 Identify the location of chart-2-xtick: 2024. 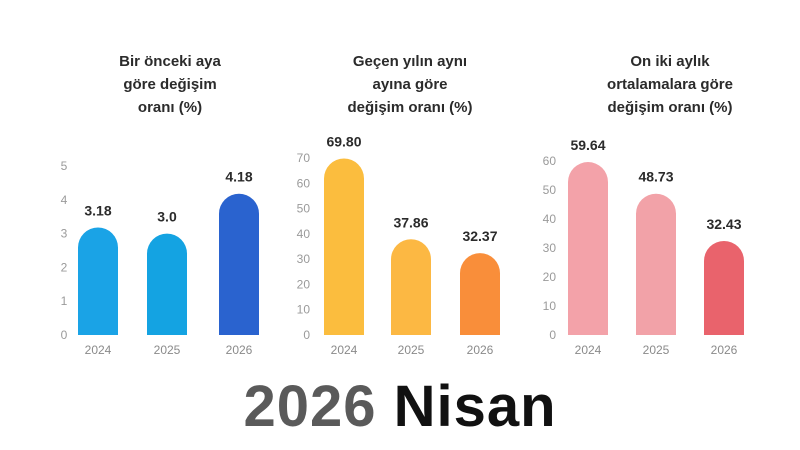
(344, 350).